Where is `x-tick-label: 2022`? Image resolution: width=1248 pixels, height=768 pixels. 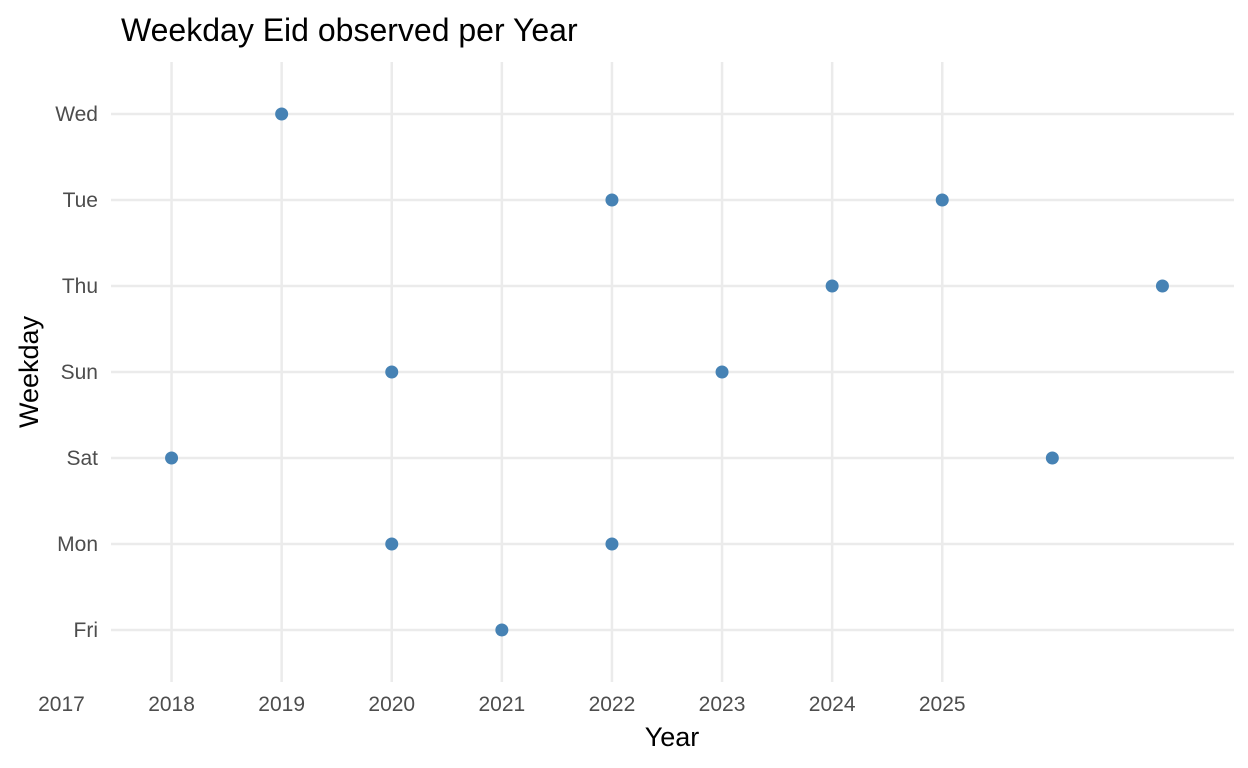 x-tick-label: 2022 is located at coordinates (612, 704).